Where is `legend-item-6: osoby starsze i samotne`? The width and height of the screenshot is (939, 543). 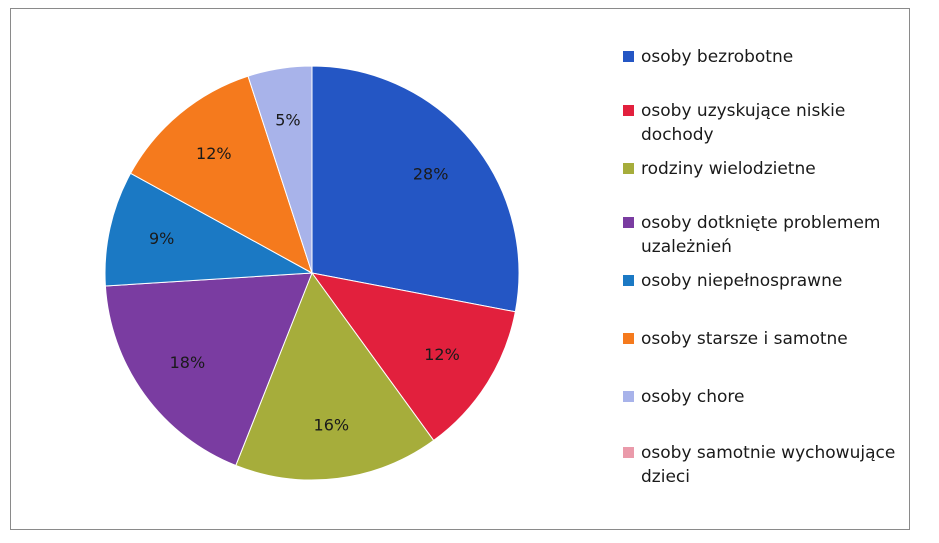 legend-item-6: osoby starsze i samotne is located at coordinates (763, 339).